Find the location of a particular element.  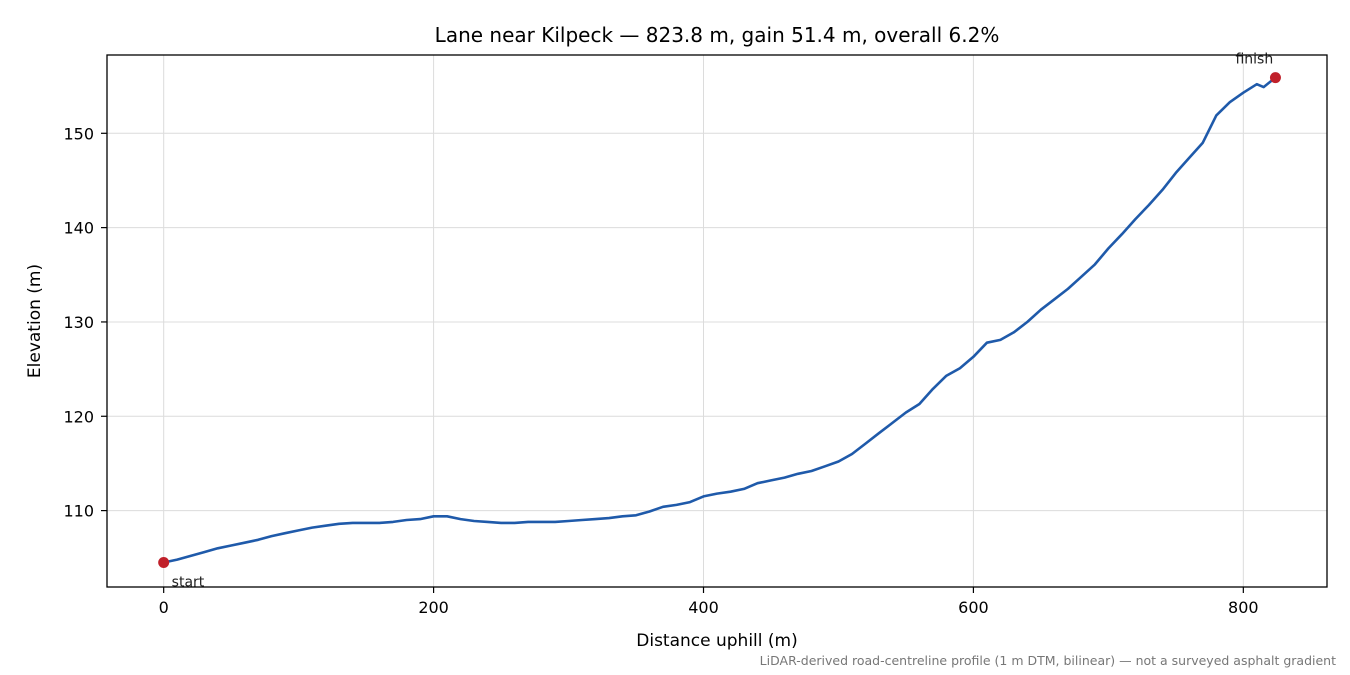

x-tick-label: 800 is located at coordinates (1243, 607).